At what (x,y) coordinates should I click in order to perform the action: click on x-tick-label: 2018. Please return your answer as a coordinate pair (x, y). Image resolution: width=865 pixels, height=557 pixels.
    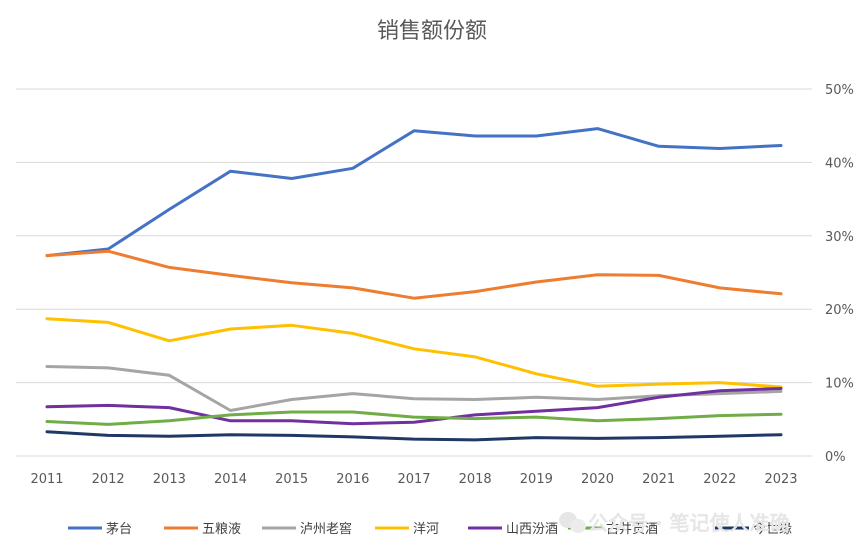
    Looking at the image, I should click on (475, 479).